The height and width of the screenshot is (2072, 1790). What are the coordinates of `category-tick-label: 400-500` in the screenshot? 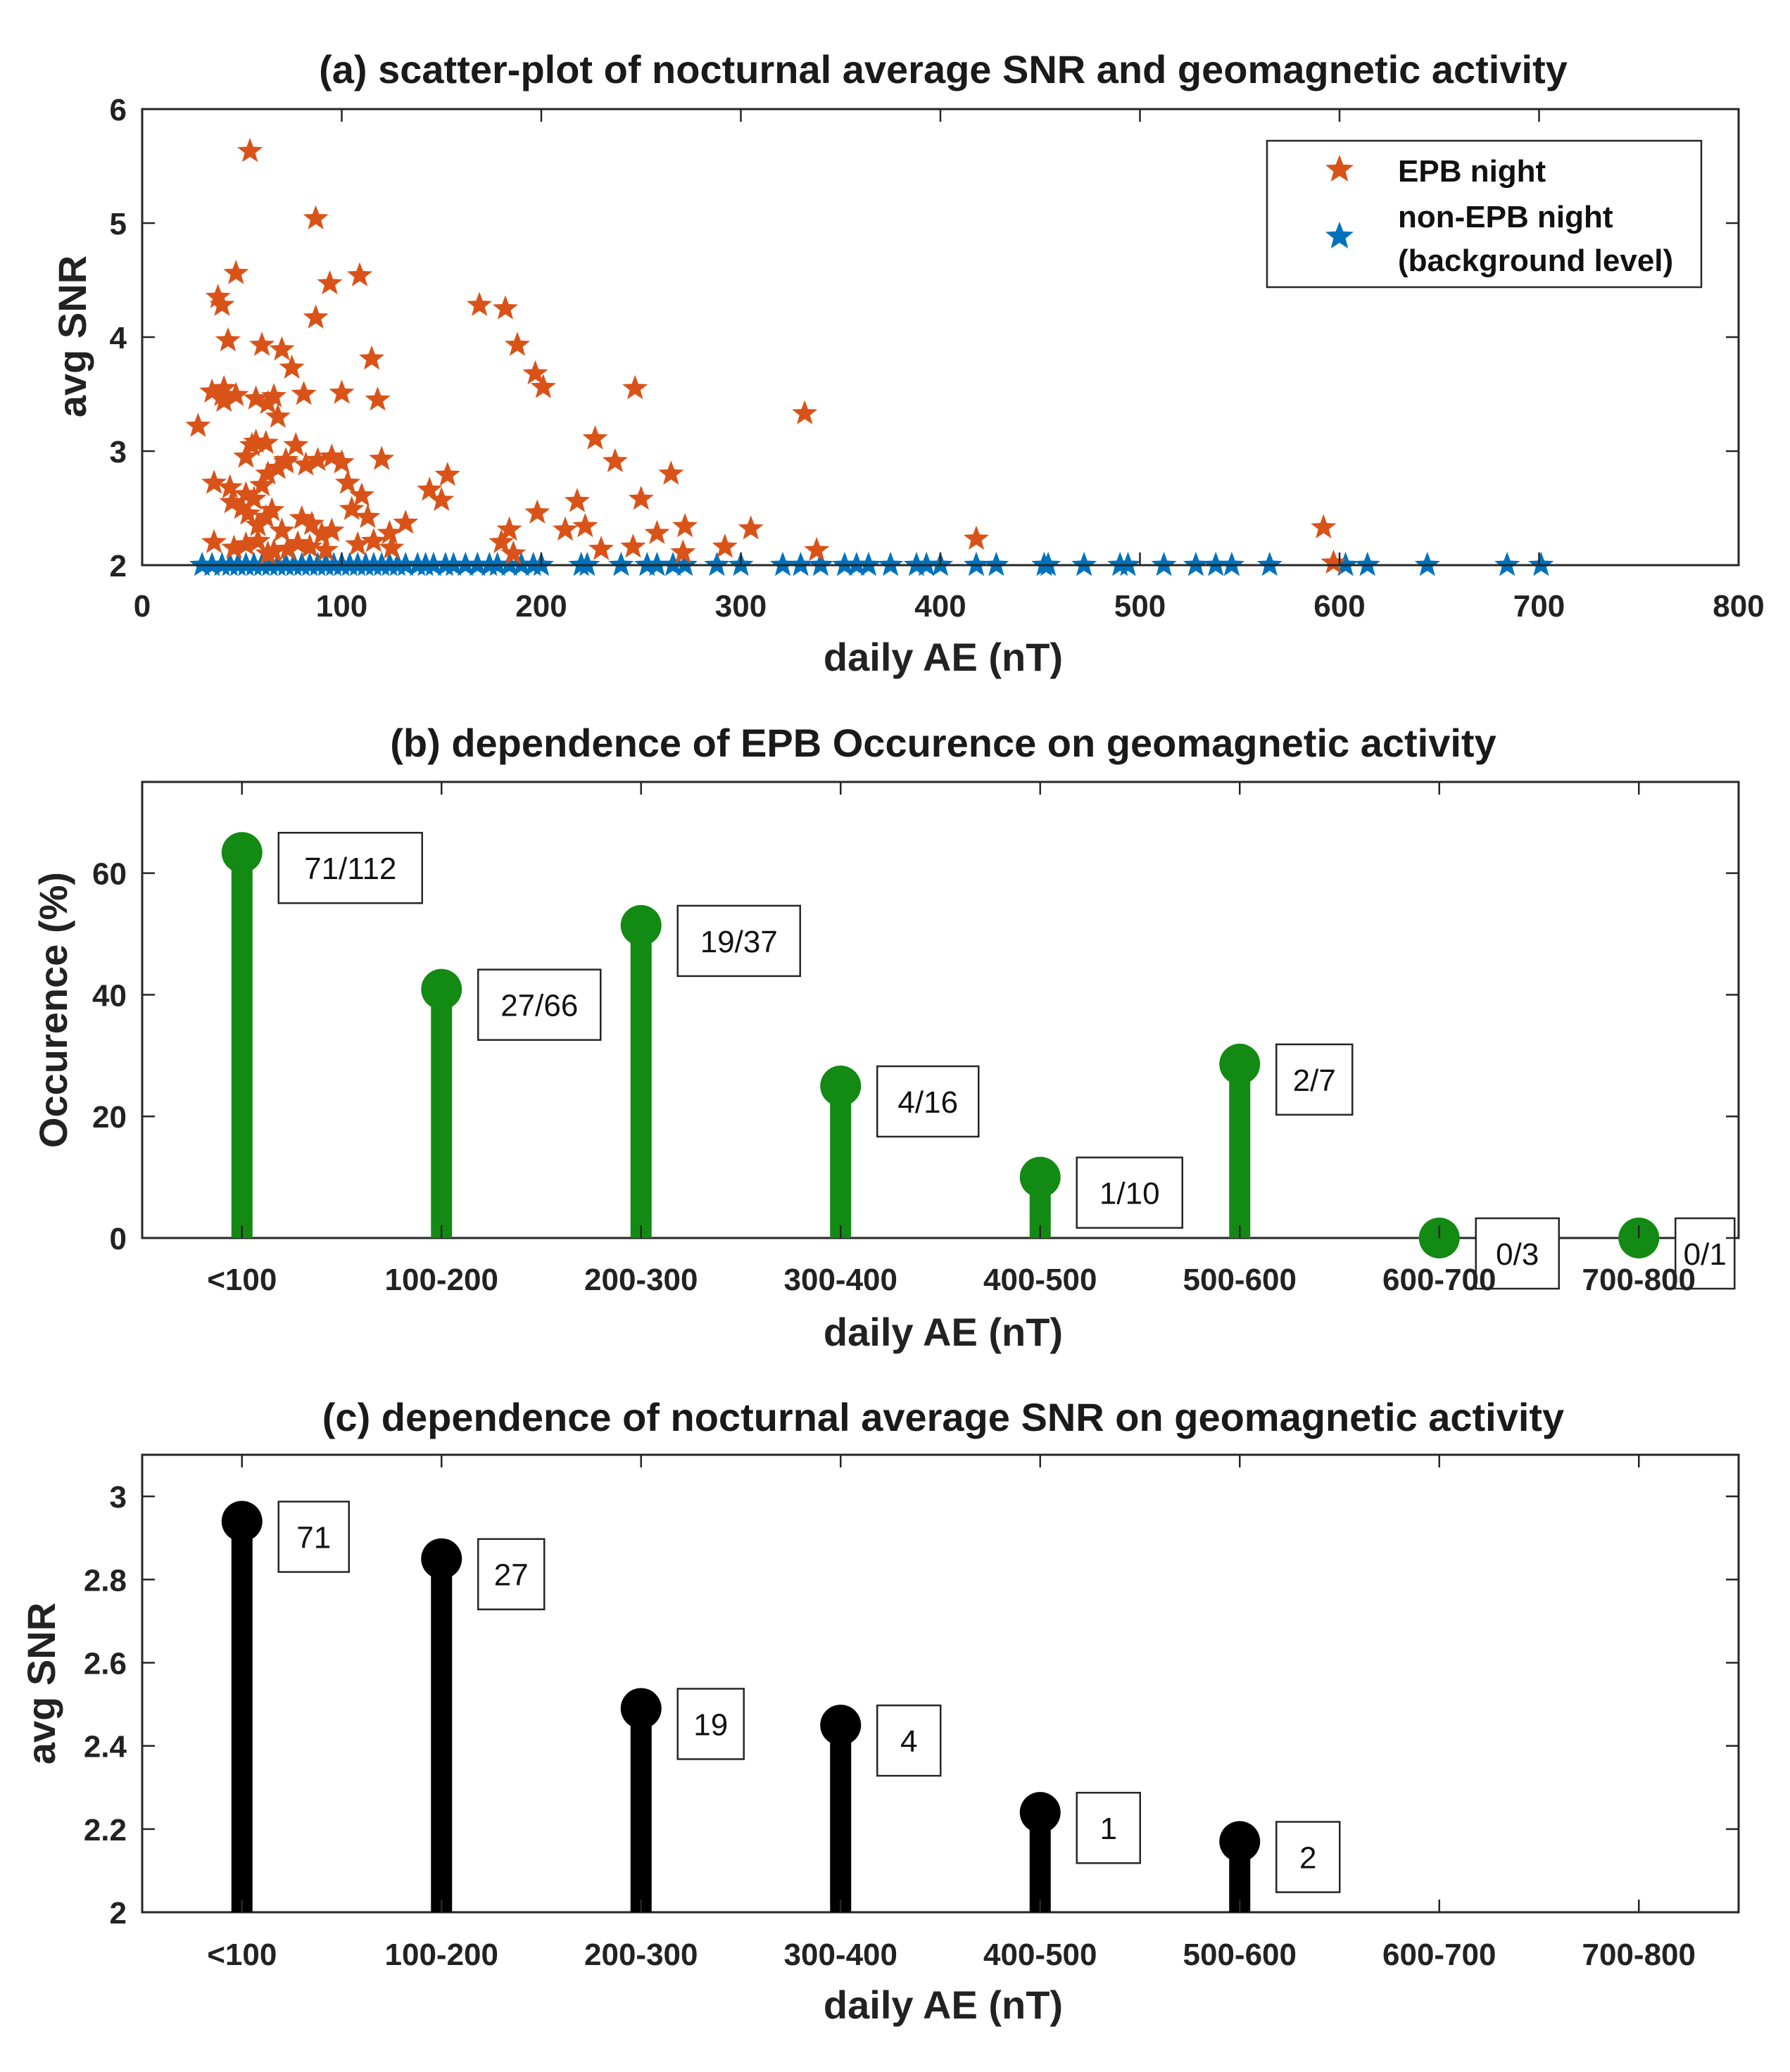 It's located at (1040, 1280).